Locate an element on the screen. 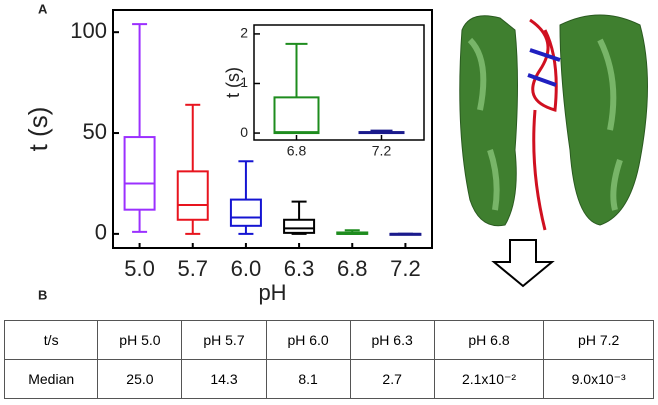 The width and height of the screenshot is (658, 405). y-tick-label: 2 is located at coordinates (244, 33).